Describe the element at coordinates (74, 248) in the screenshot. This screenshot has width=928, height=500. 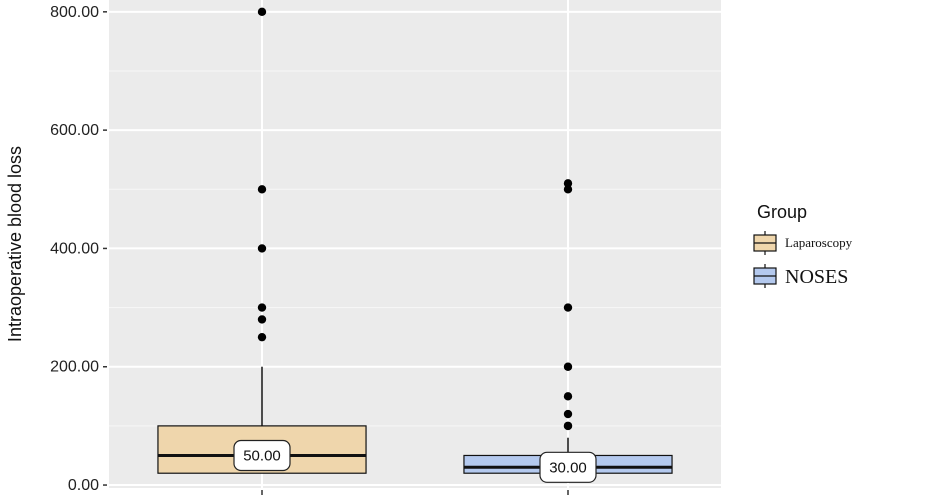
I see `y-tick-label: 400.00` at that location.